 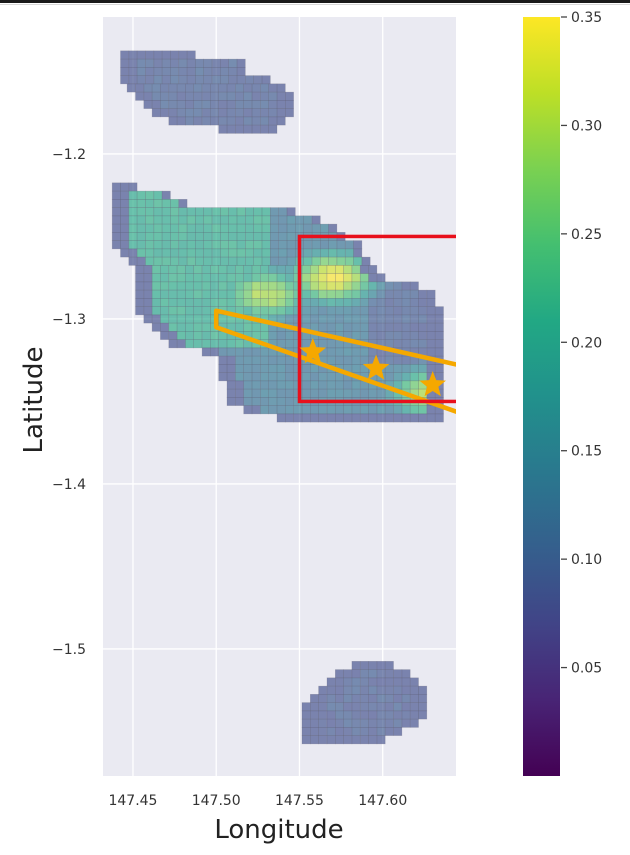 What do you see at coordinates (382, 801) in the screenshot?
I see `x-tick-label: 147.60` at bounding box center [382, 801].